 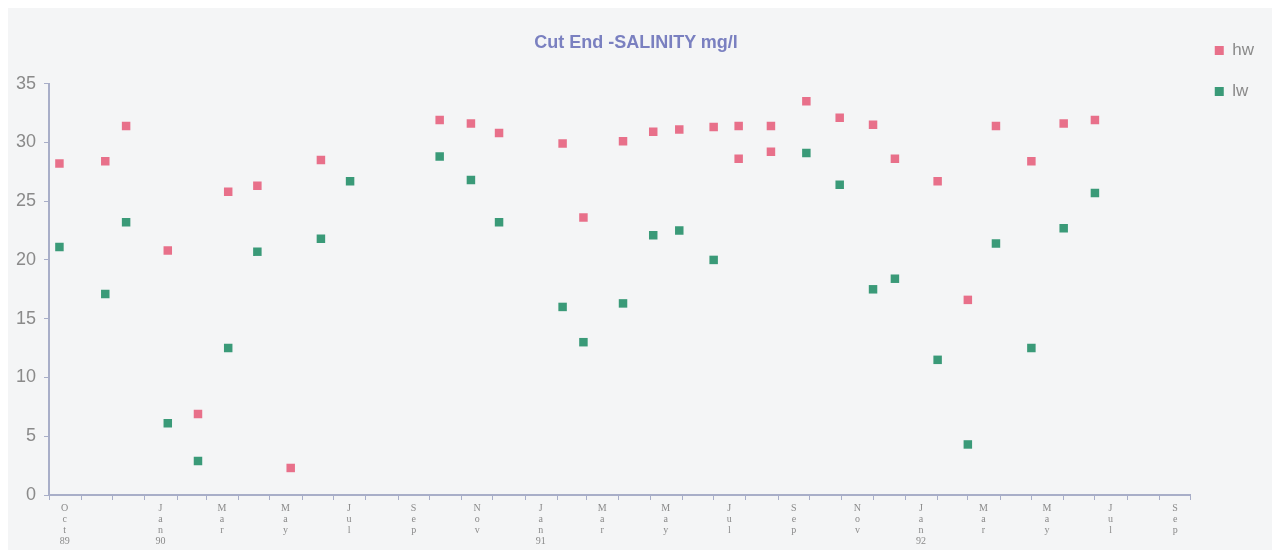 What do you see at coordinates (26, 258) in the screenshot?
I see `y-tick-label: 20` at bounding box center [26, 258].